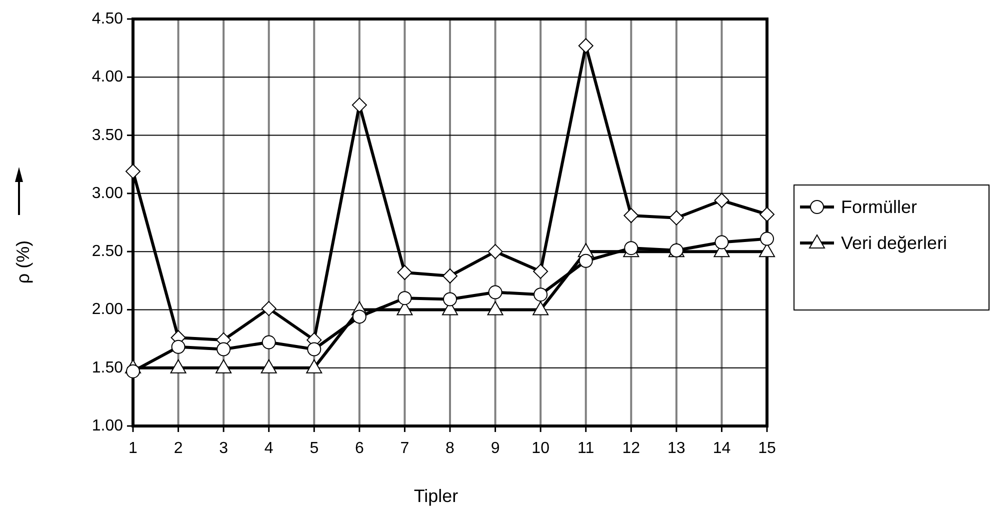  I want to click on x-tick-label: 13, so click(677, 448).